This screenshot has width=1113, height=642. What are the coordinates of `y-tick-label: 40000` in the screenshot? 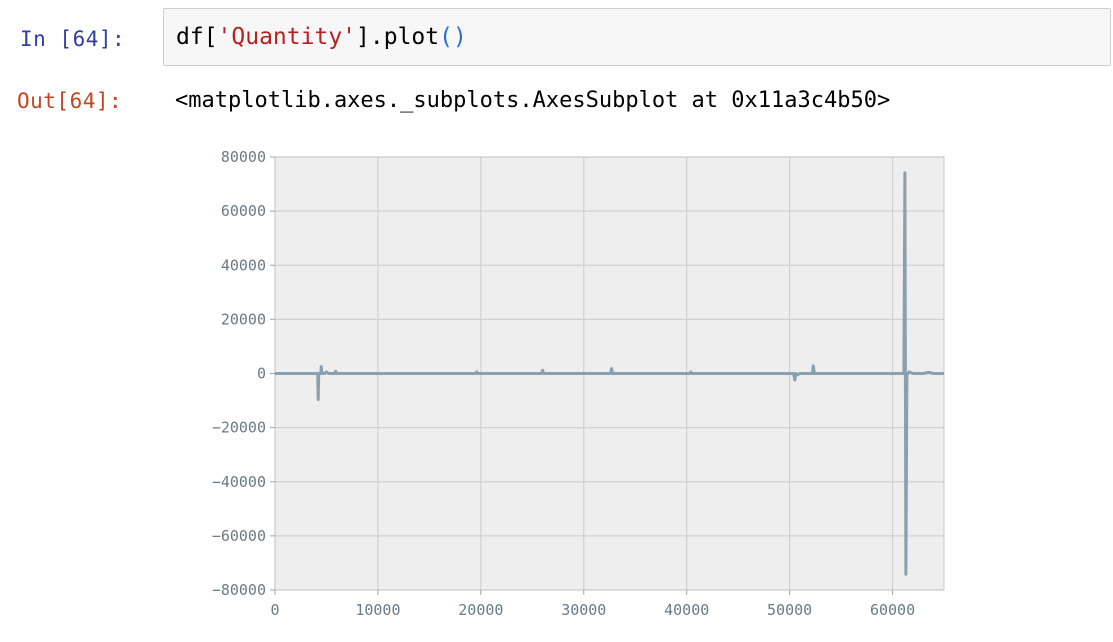 It's located at (243, 265).